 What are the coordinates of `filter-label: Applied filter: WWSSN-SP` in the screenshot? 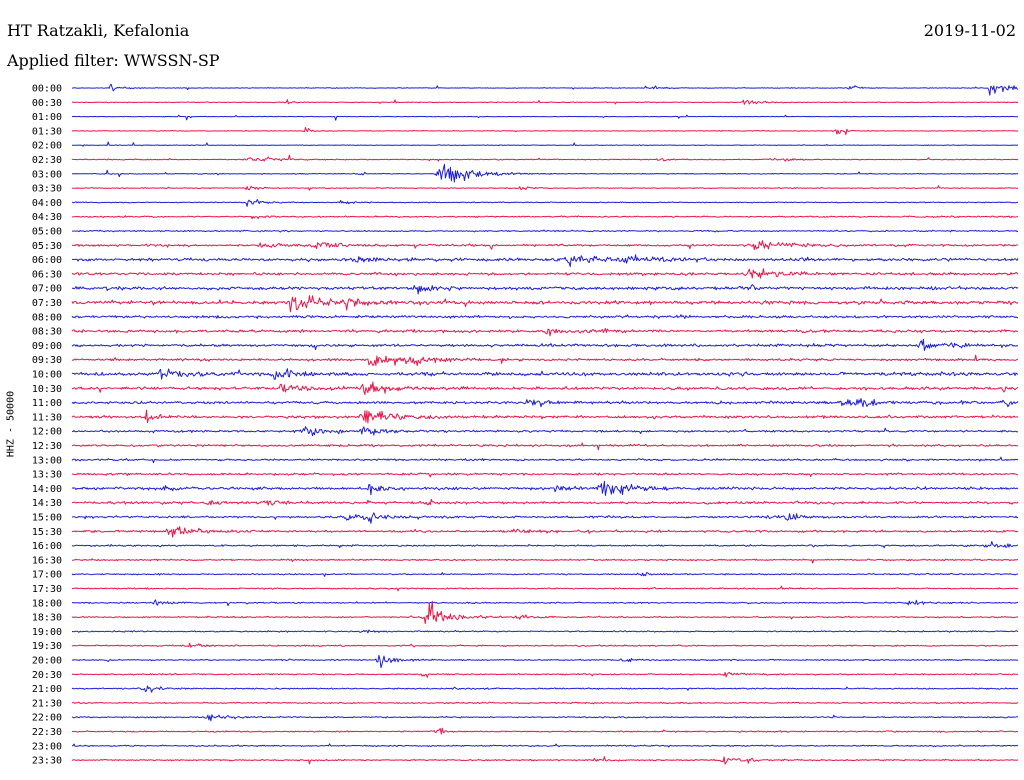 It's located at (113, 60).